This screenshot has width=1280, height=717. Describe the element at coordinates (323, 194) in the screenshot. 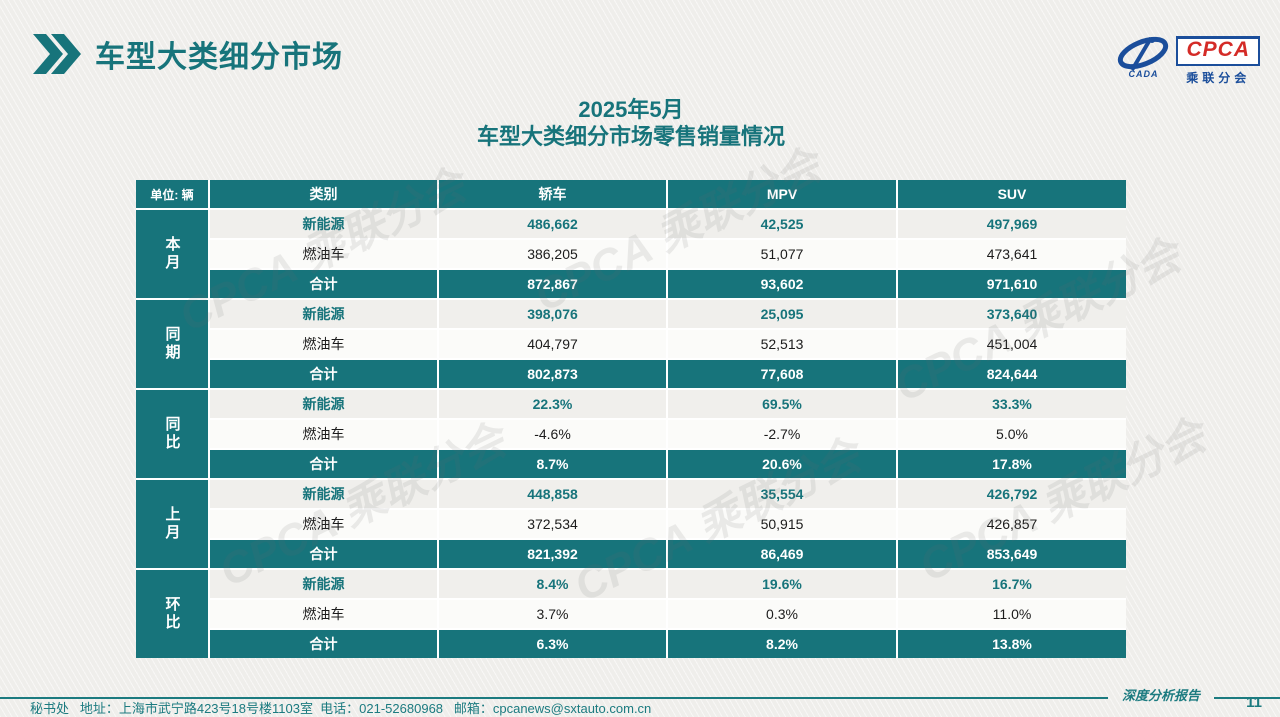

I see `column-header-category: 类别` at that location.